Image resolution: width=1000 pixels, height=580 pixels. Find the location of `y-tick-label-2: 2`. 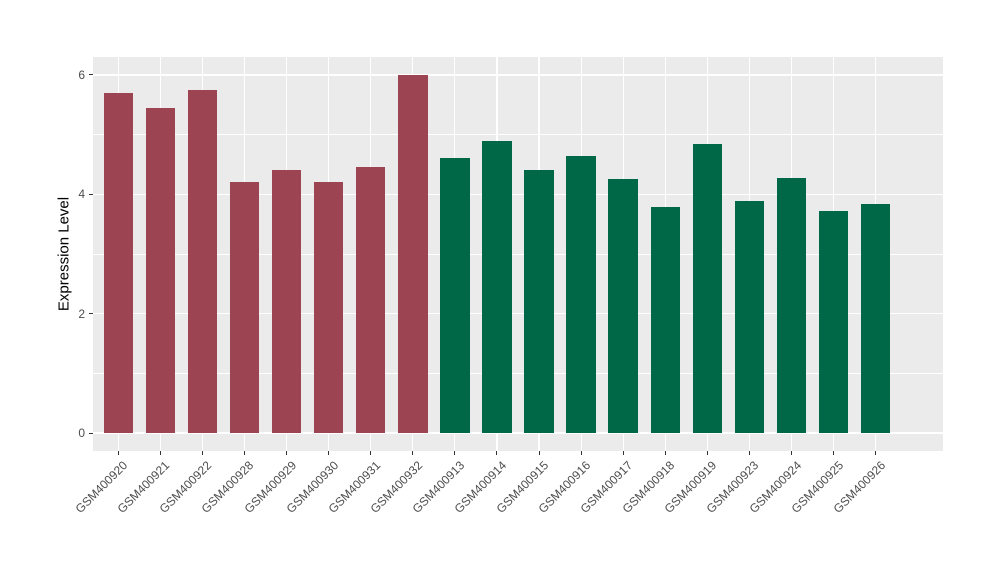

y-tick-label-2: 2 is located at coordinates (81, 313).